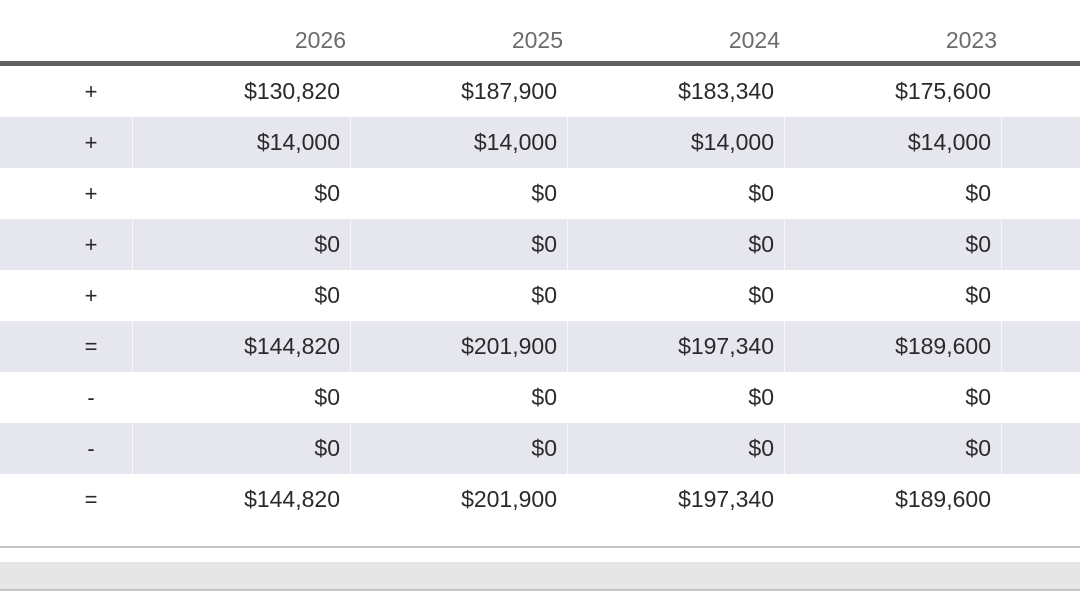 This screenshot has width=1080, height=595. I want to click on table-header: 2026 2025 2024 2023, so click(540, 30).